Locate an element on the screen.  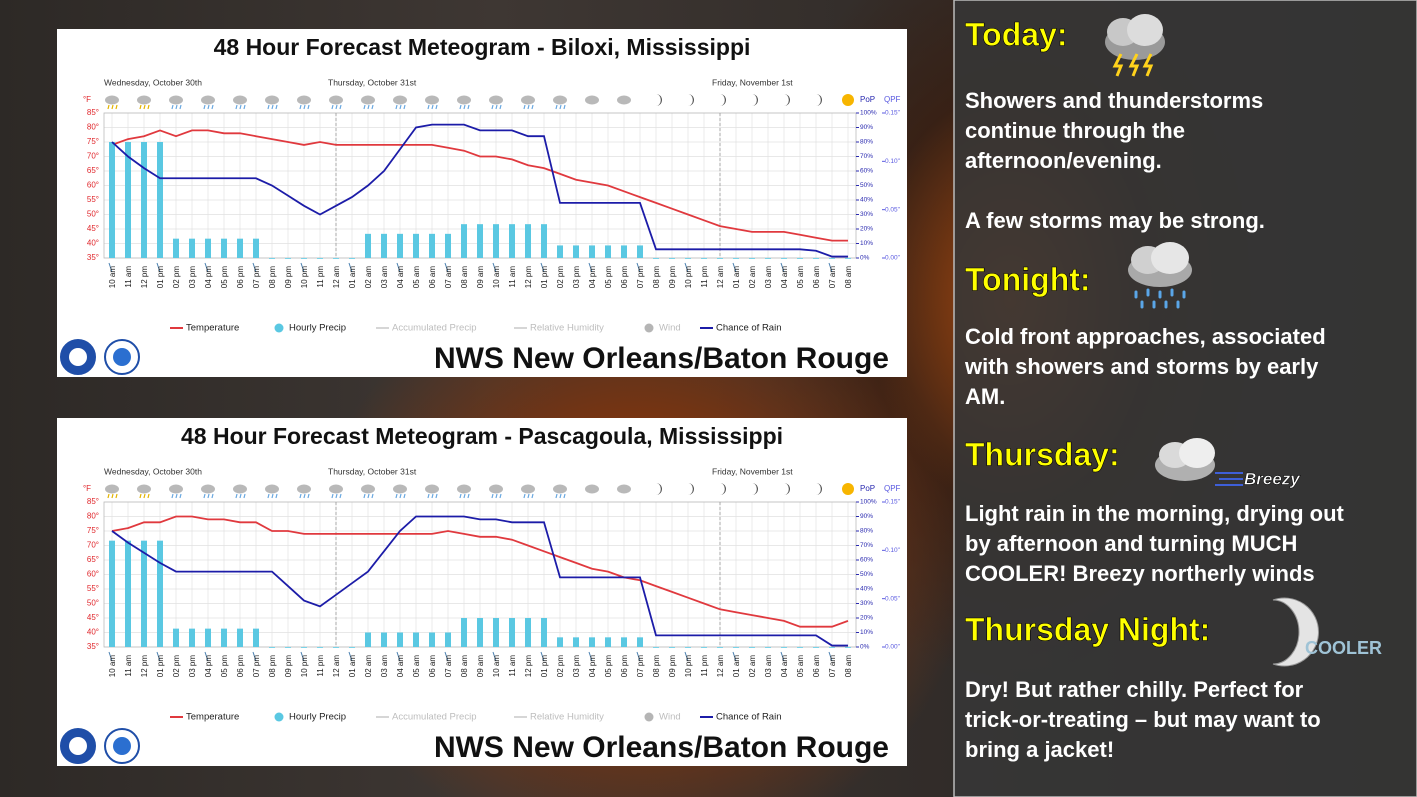
x-tick-label: 02 am is located at coordinates (752, 666).